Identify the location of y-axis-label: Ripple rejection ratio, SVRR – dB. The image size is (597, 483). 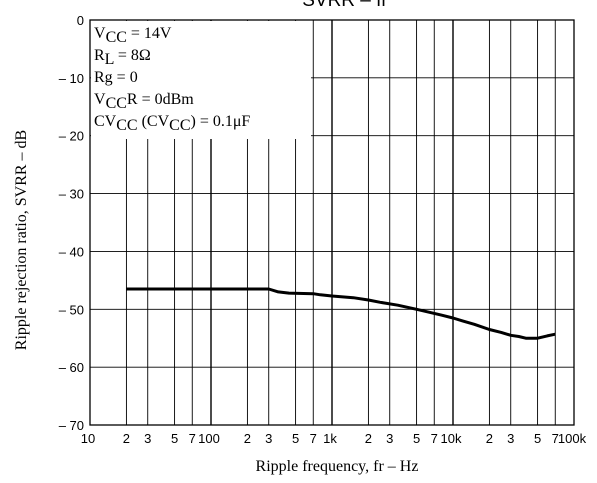
(21, 240).